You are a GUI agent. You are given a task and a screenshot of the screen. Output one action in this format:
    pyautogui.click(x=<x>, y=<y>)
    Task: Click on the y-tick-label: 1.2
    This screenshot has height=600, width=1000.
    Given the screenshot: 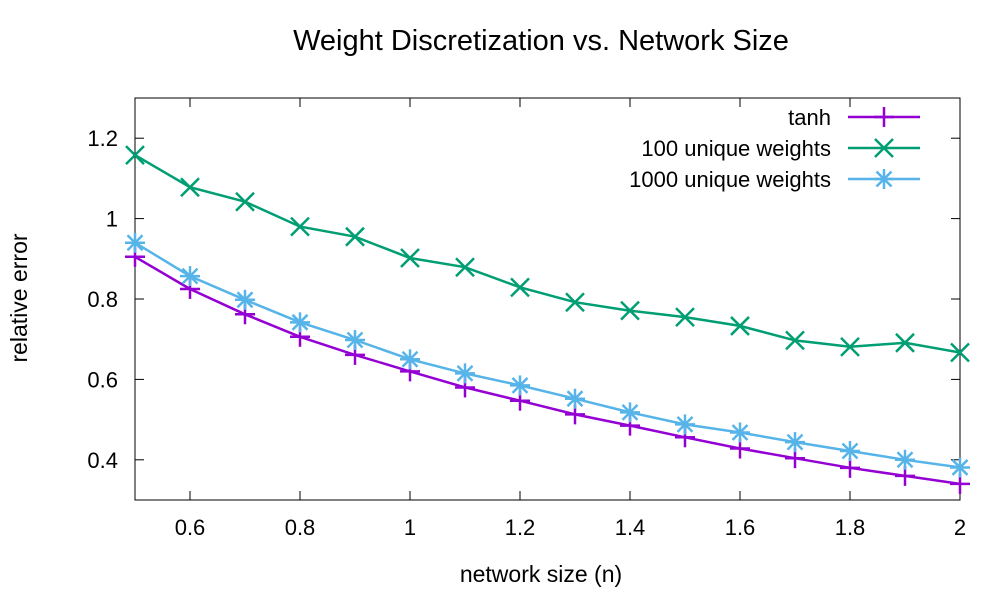 What is the action you would take?
    pyautogui.click(x=102, y=138)
    